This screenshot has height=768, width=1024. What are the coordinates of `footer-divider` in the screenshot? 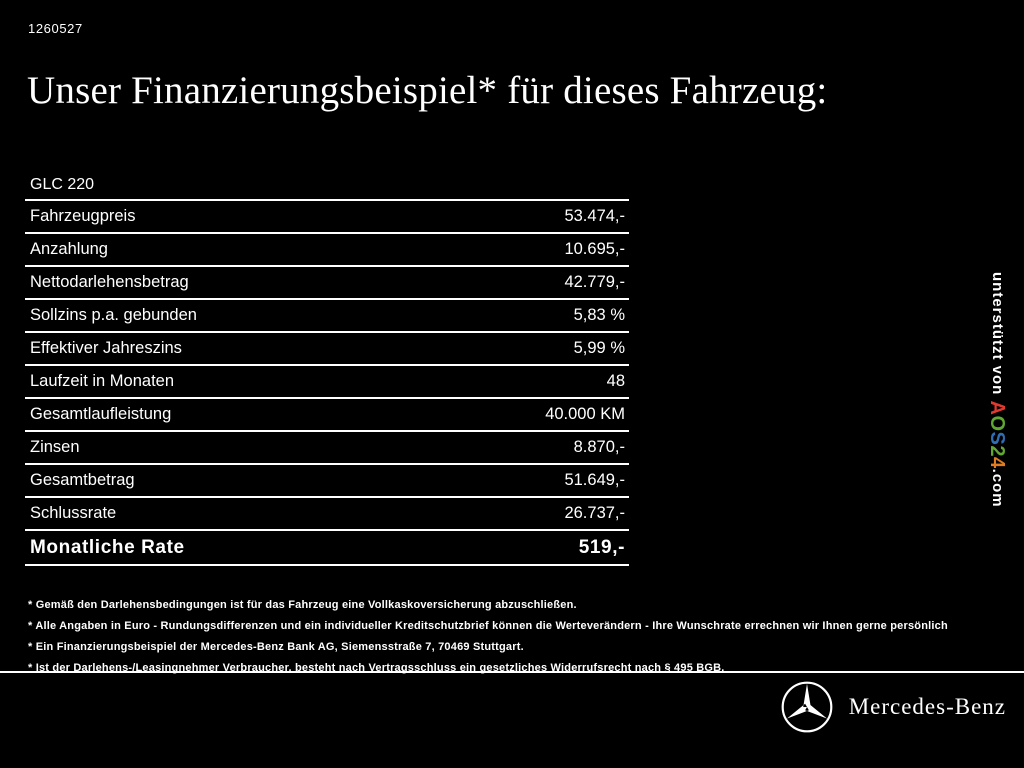 It's located at (512, 672).